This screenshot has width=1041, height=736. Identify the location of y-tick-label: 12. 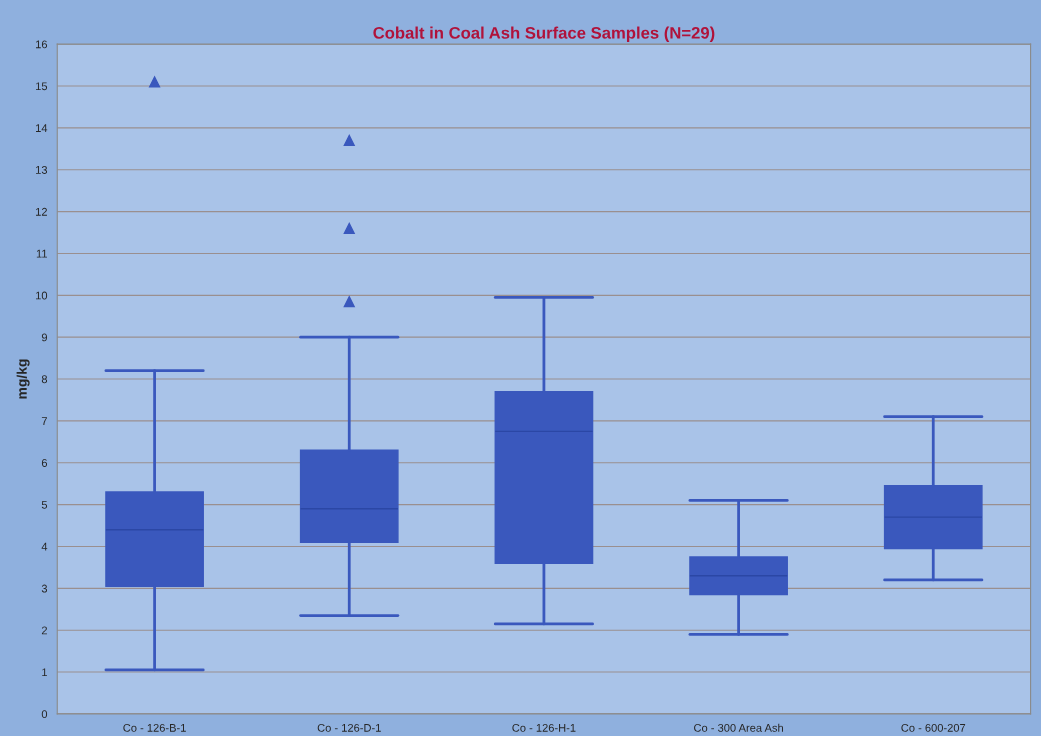
(41, 211).